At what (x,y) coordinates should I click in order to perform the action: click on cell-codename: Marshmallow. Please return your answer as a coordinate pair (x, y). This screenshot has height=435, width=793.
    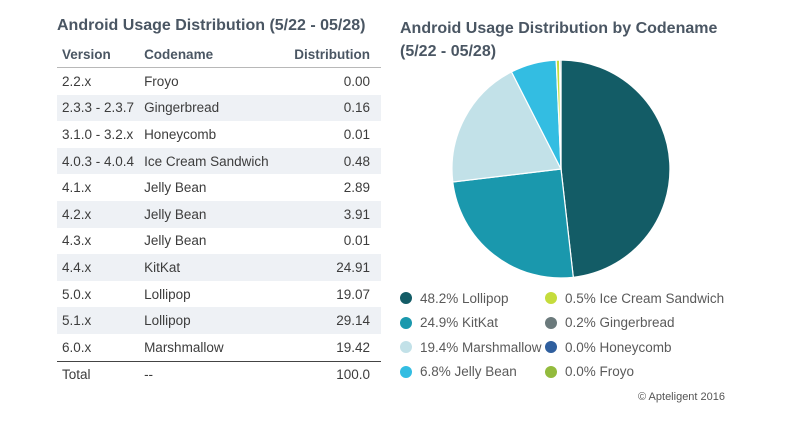
    Looking at the image, I should click on (184, 347).